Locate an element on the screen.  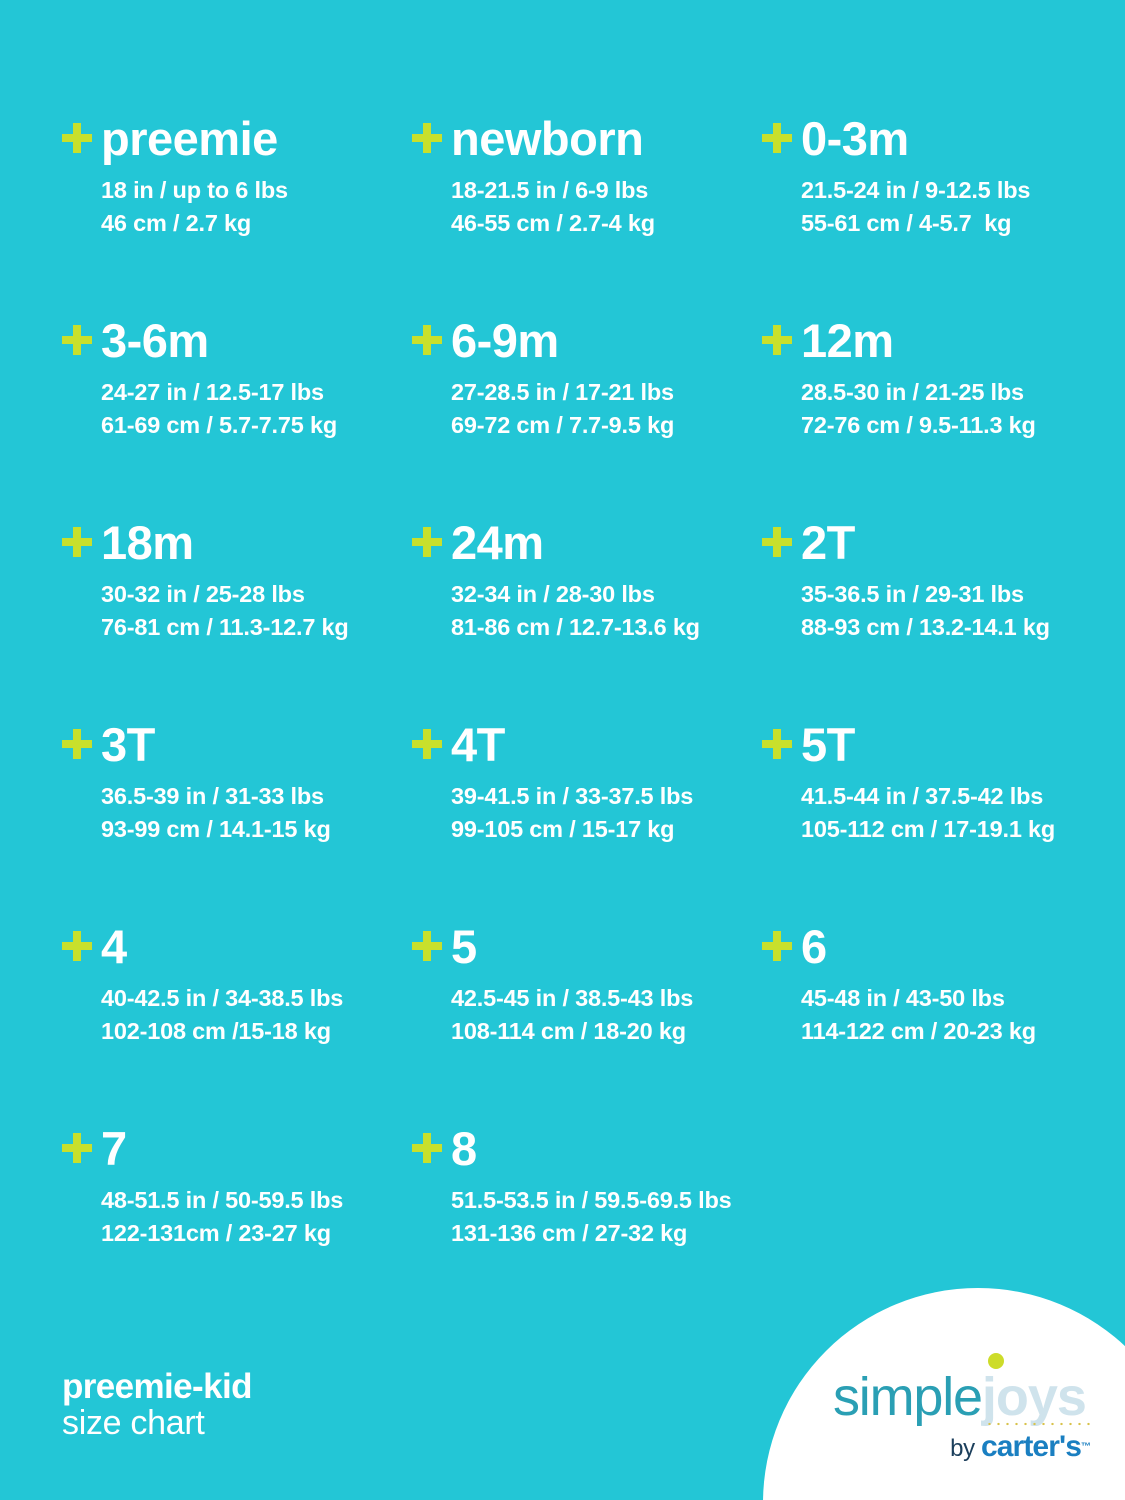
joy-dot-icon is located at coordinates (995, 1361).